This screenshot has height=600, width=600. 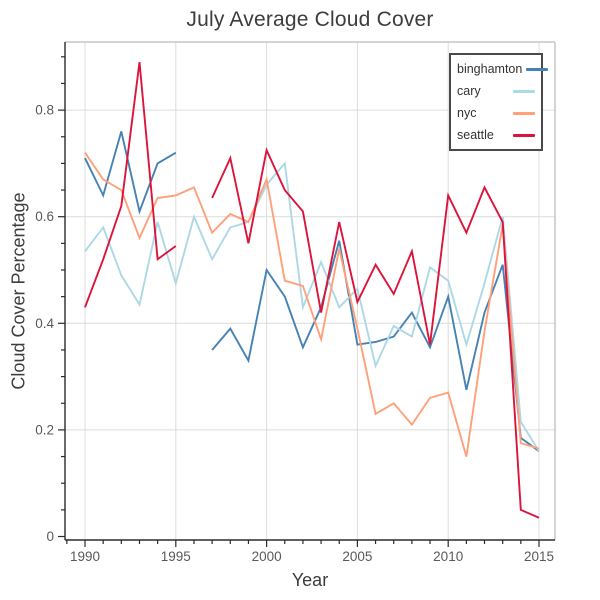 What do you see at coordinates (448, 556) in the screenshot?
I see `x-tick-label: 2010` at bounding box center [448, 556].